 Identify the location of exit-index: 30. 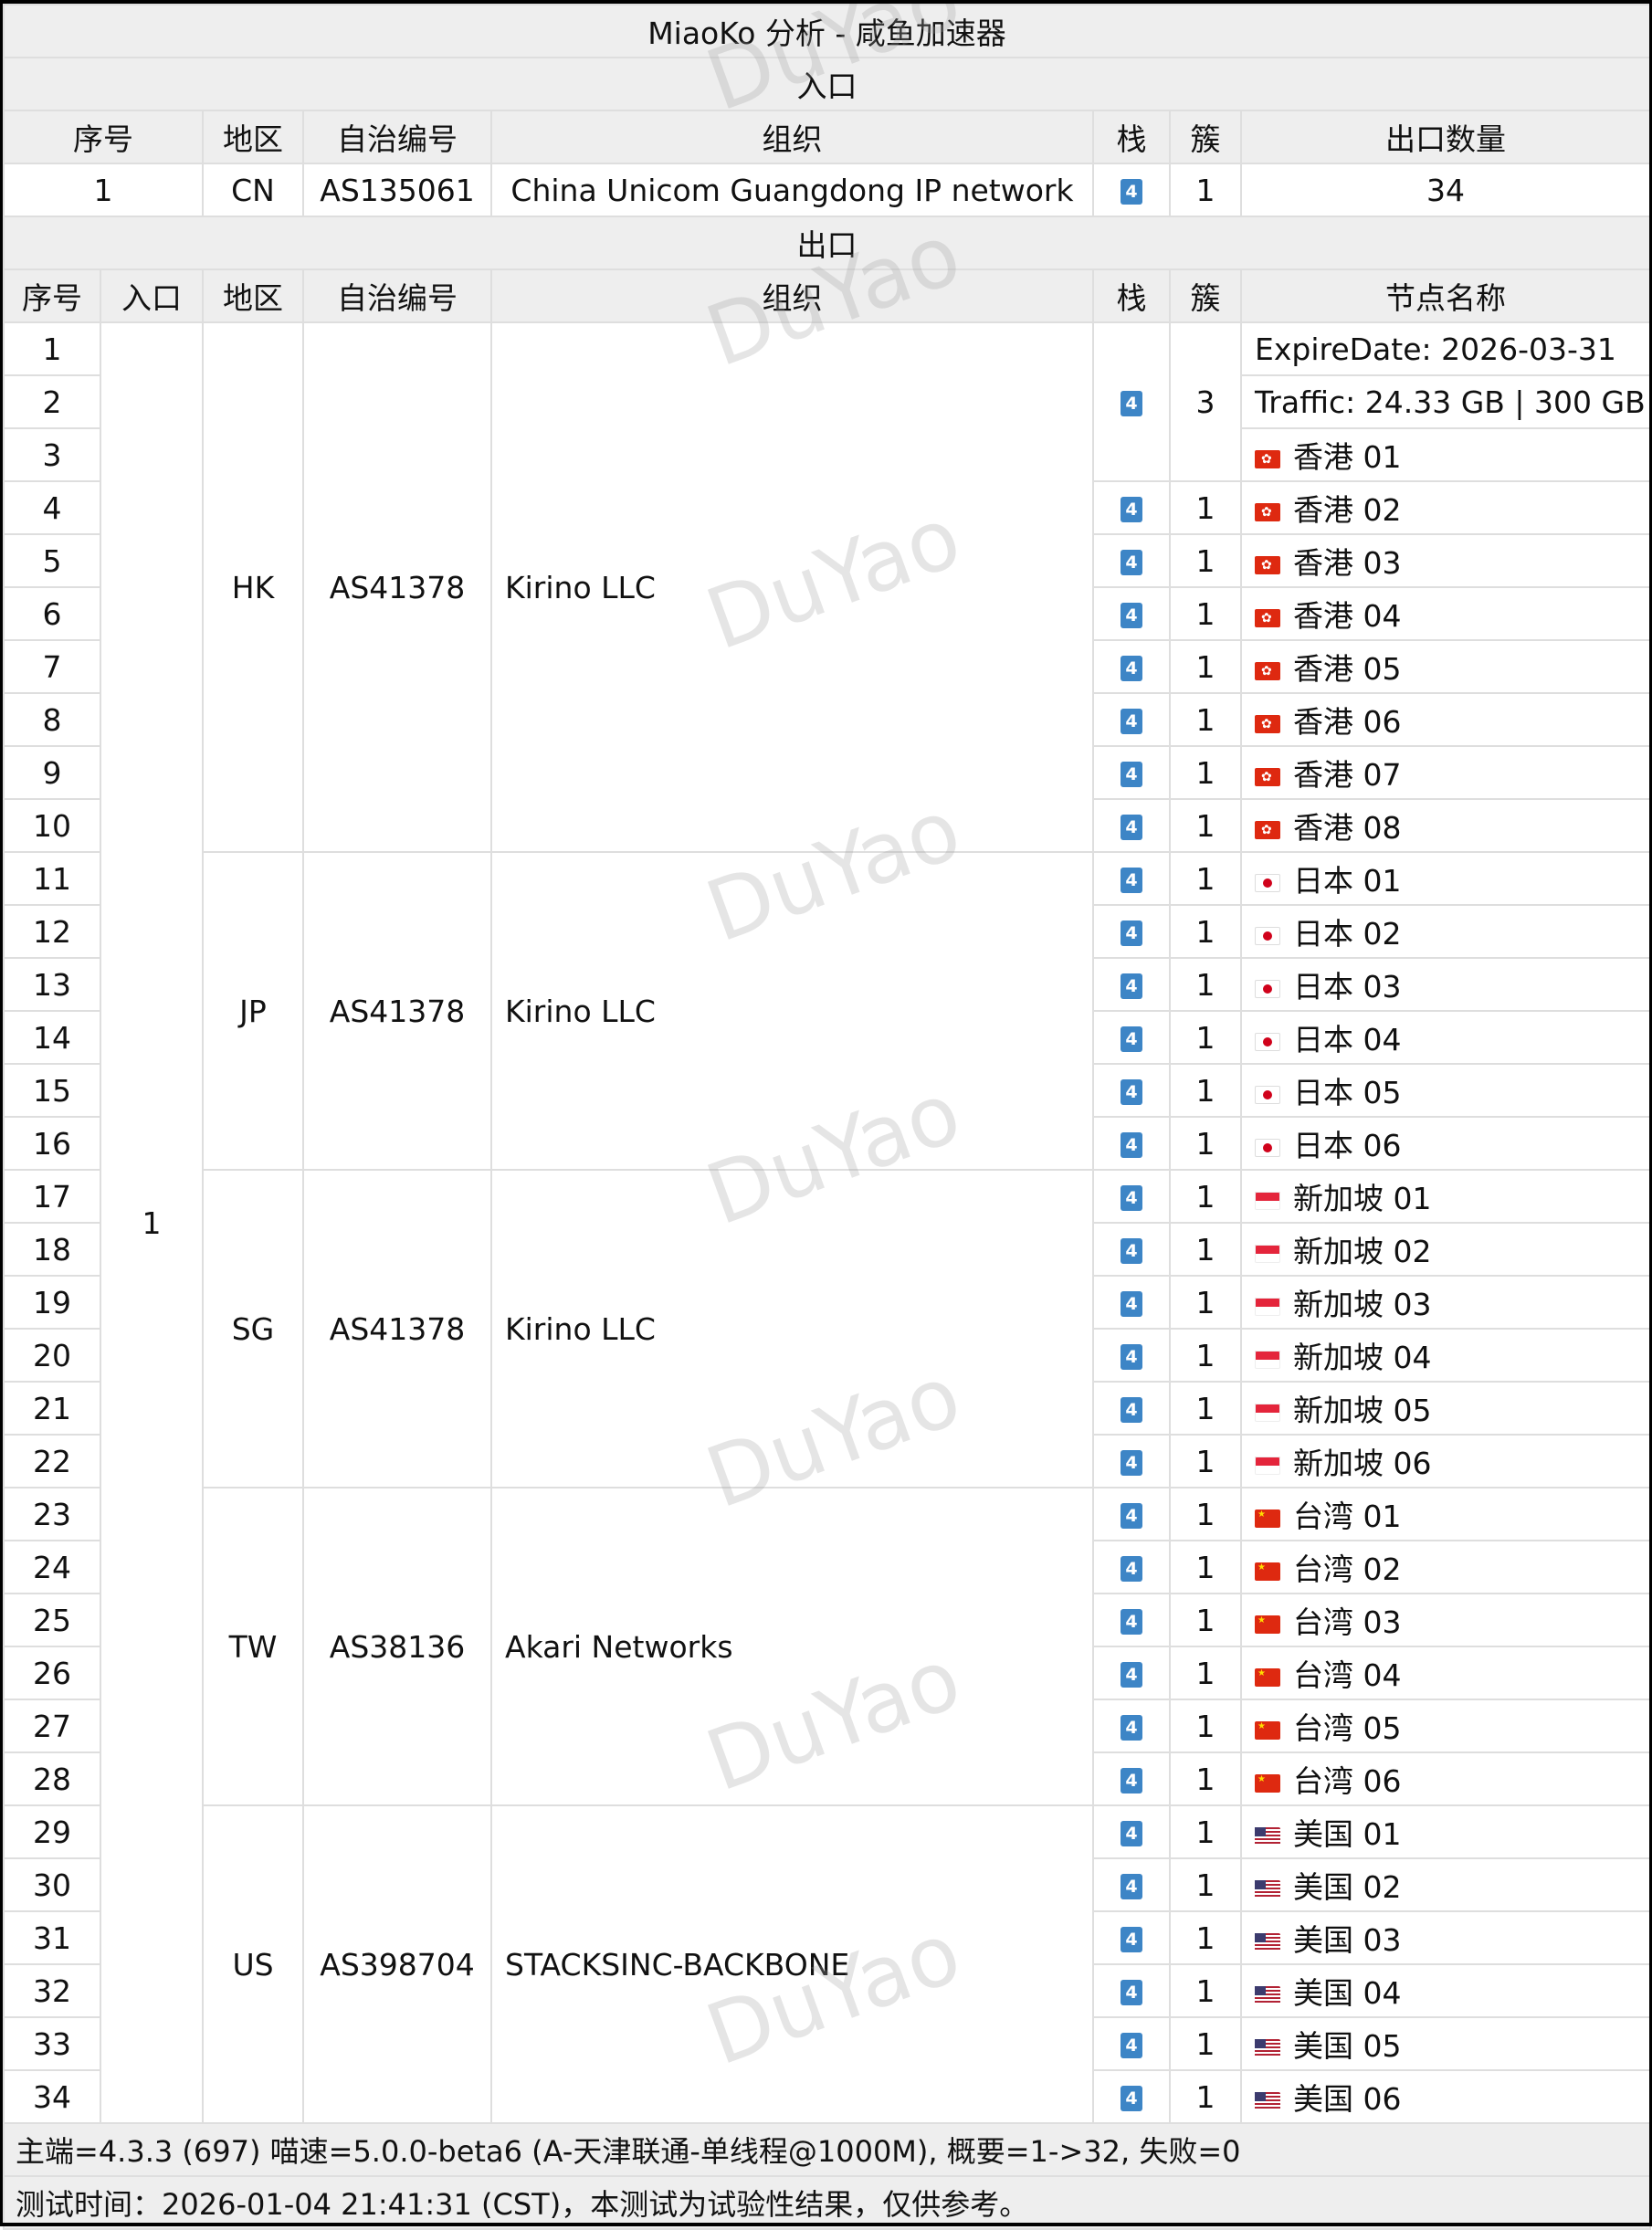
(52, 1884).